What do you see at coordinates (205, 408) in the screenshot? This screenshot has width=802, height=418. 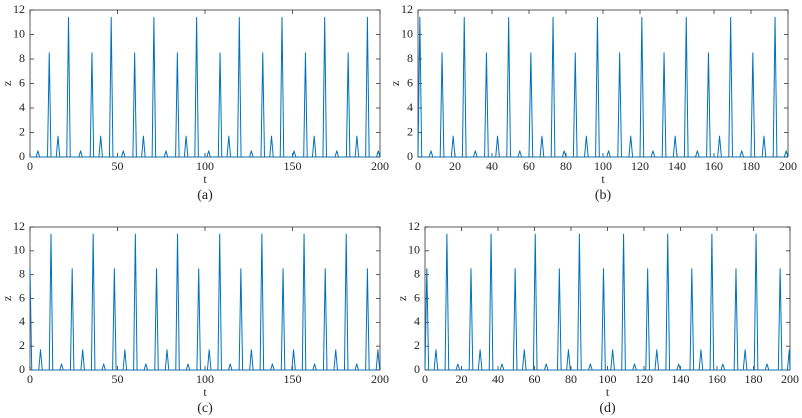 I see `caption: (c)` at bounding box center [205, 408].